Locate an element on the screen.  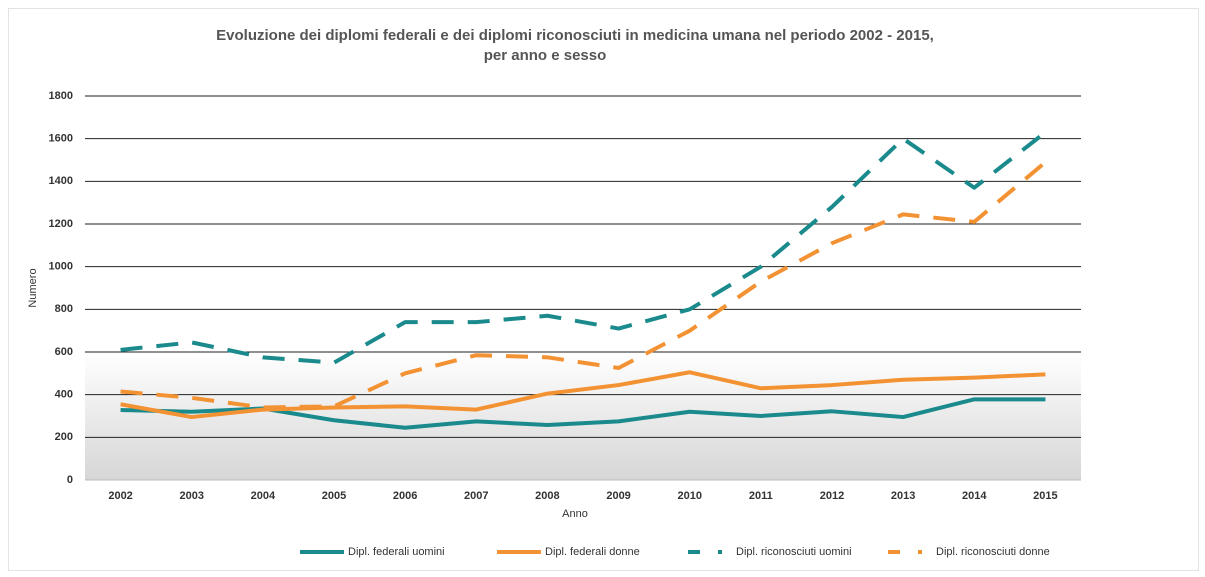
legend-label: Dipl. federali donne is located at coordinates (592, 552).